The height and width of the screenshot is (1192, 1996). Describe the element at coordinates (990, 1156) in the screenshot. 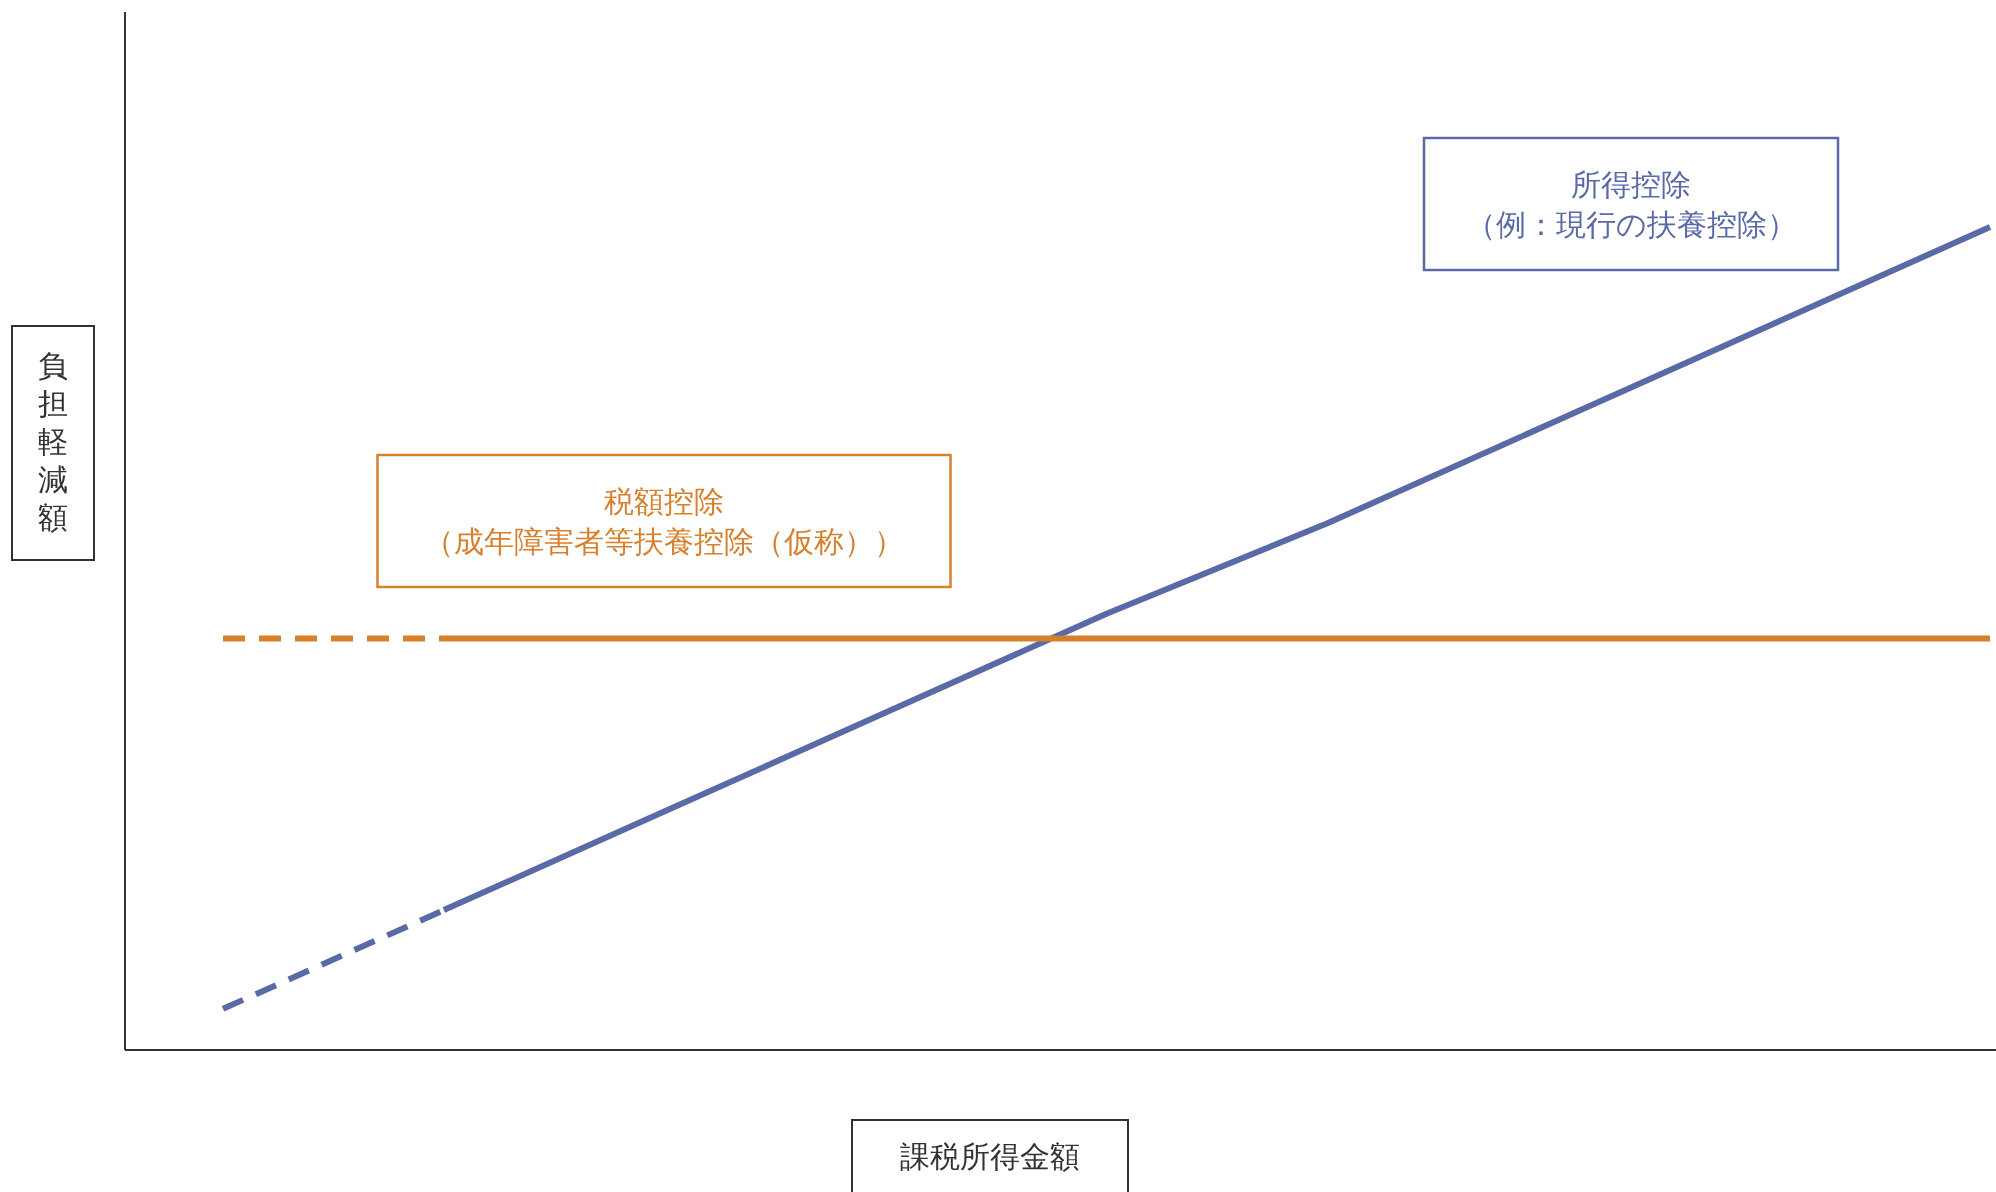

I see `x-axis-title: 課税所得金額` at that location.